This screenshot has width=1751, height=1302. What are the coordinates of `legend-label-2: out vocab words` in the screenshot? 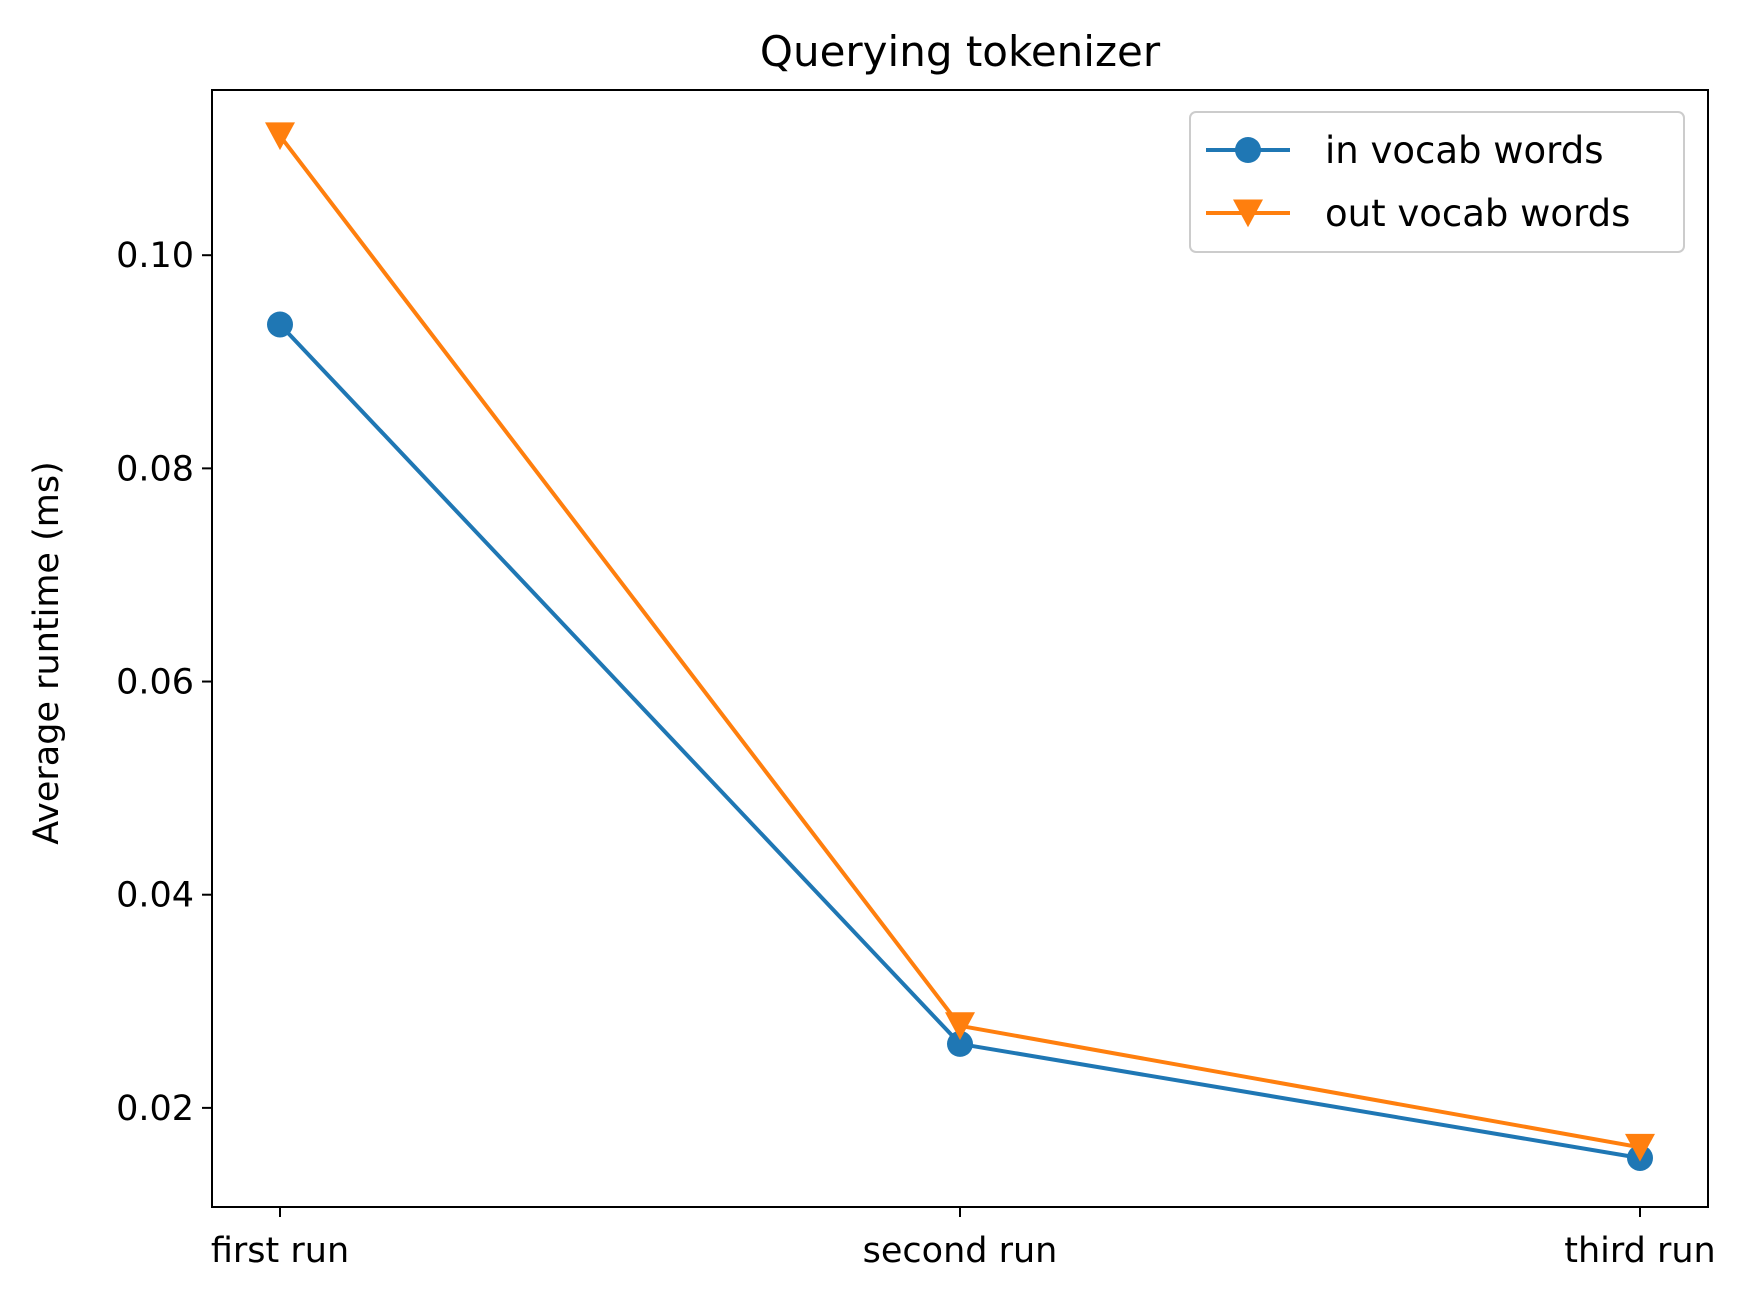 It's located at (1477, 213).